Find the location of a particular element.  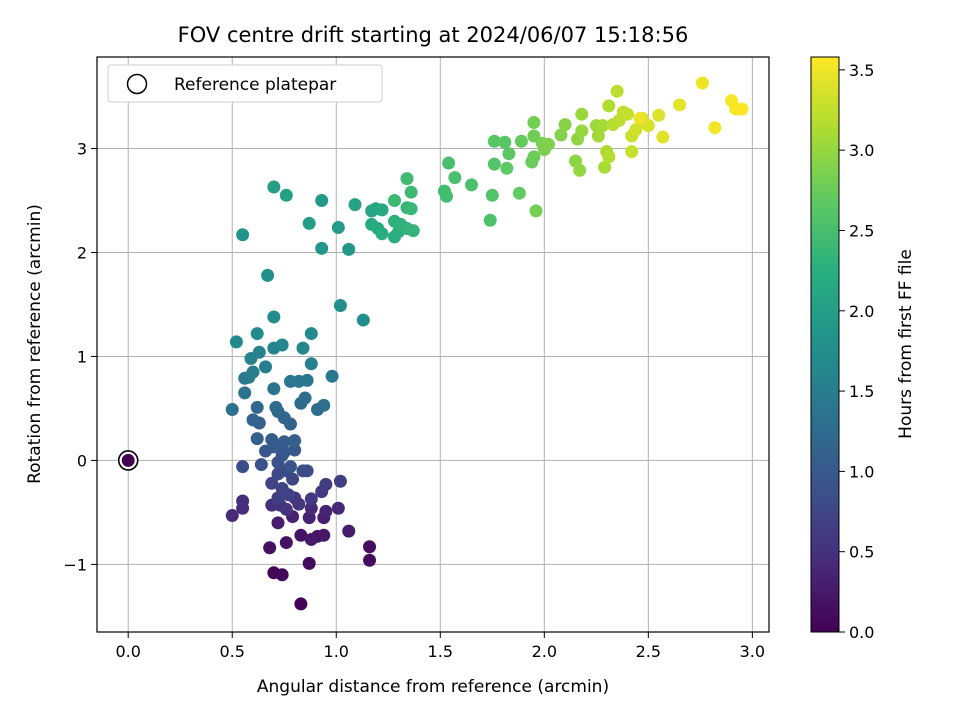

x-ticks: 0.0 0.5 1.0 1.5 2.0 2.5 3.0 is located at coordinates (440, 646).